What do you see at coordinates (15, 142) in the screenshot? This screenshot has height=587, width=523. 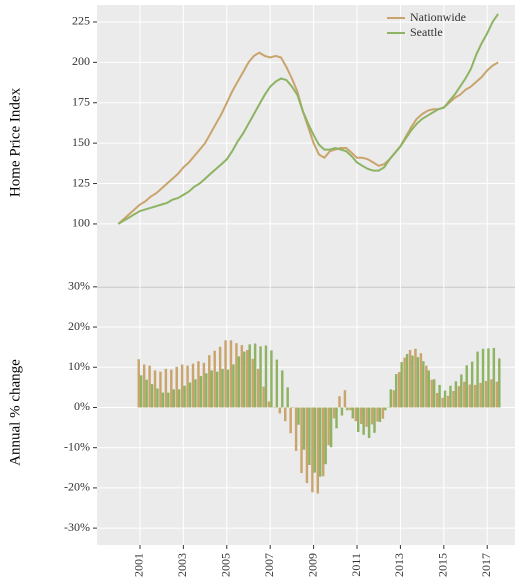 I see `y-axis-title: Home Price Index` at bounding box center [15, 142].